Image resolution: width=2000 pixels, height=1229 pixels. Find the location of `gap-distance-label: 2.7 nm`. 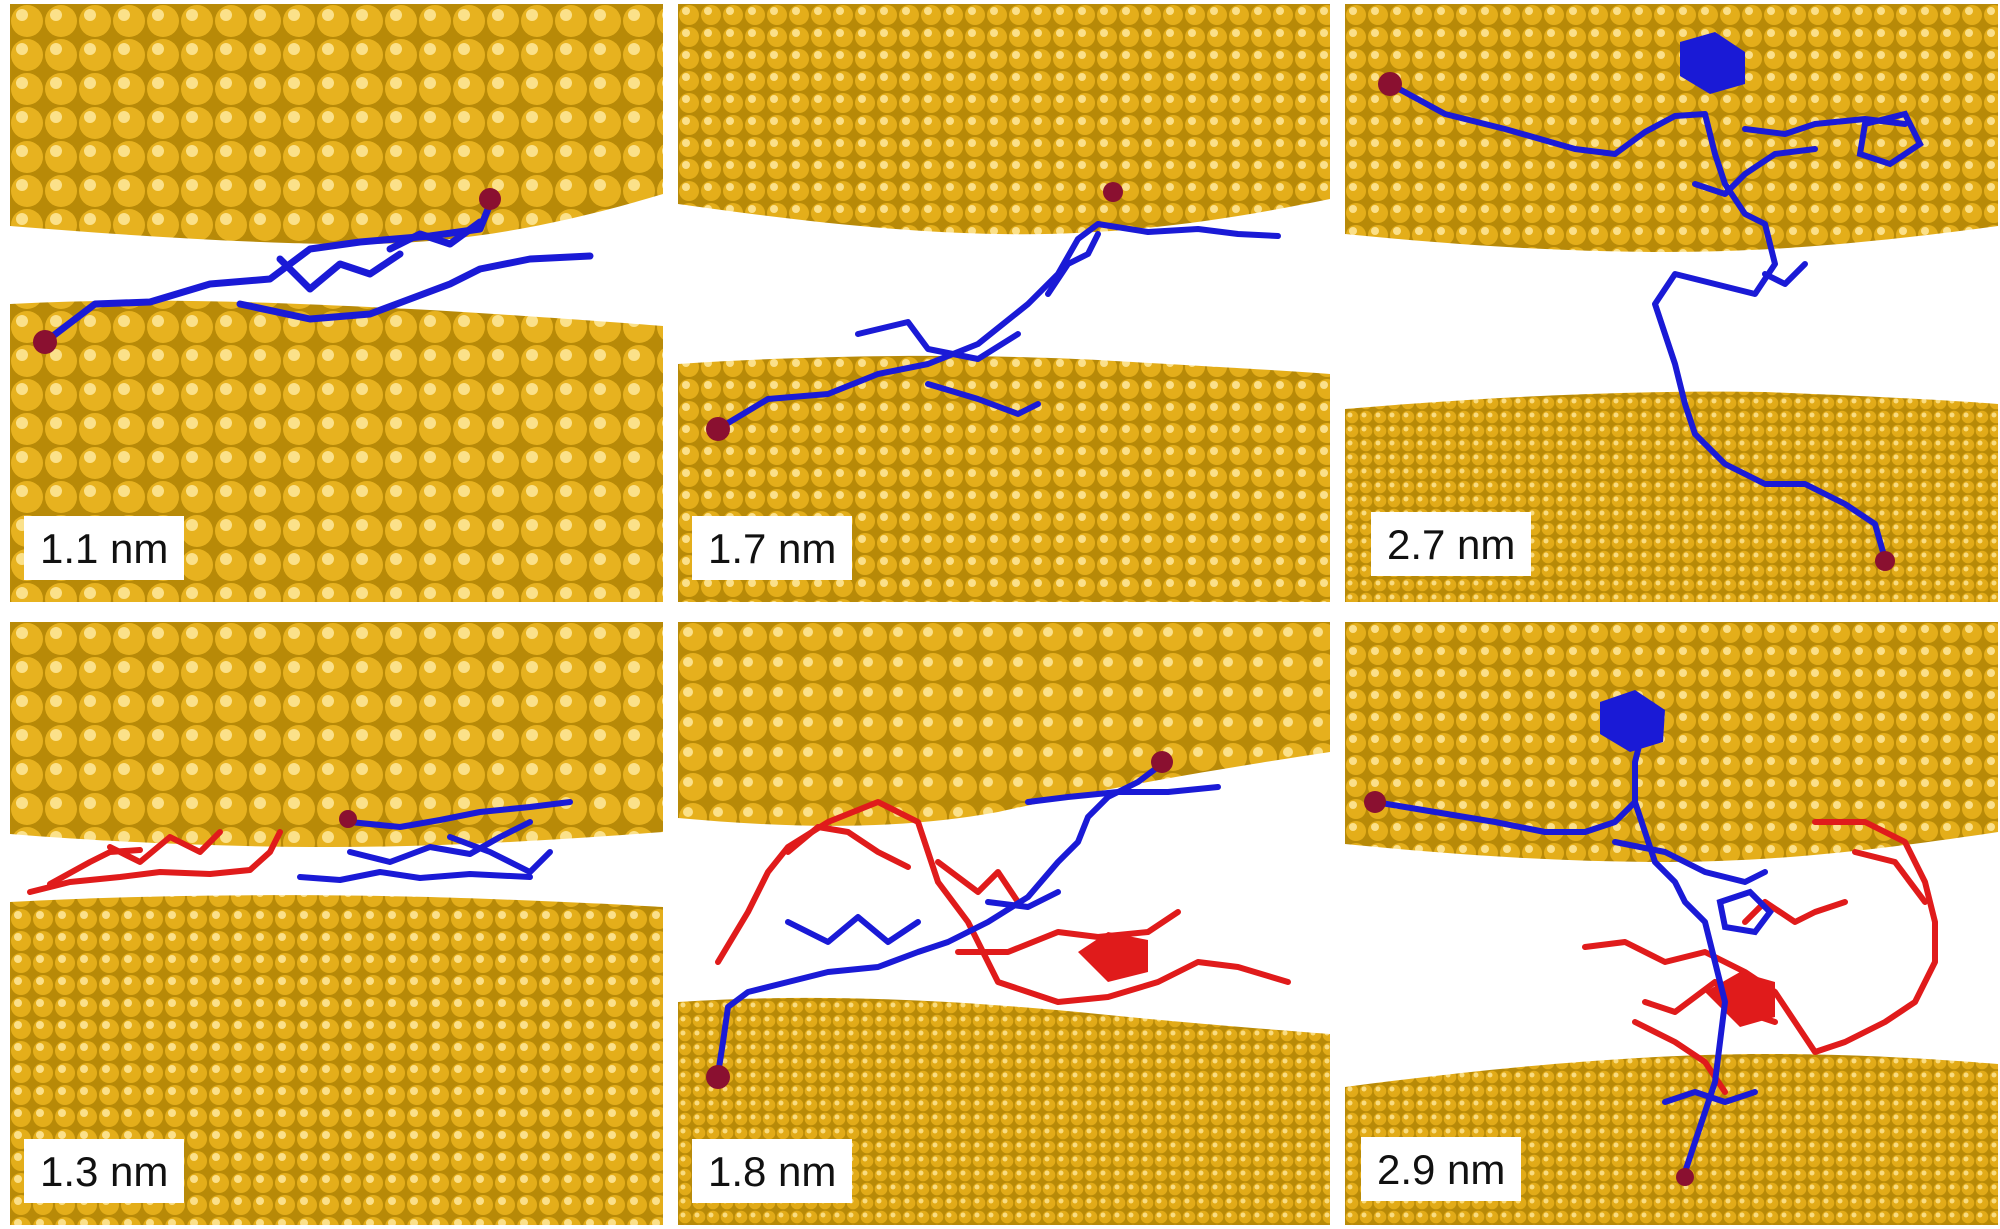

gap-distance-label: 2.7 nm is located at coordinates (1451, 544).